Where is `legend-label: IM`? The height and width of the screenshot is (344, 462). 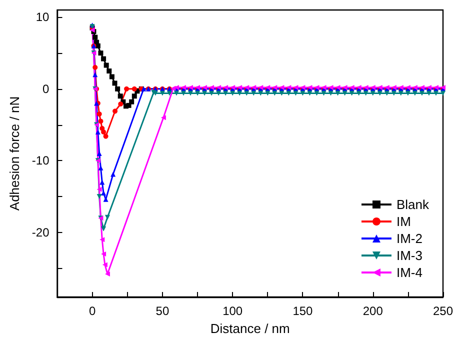 legend-label: IM is located at coordinates (403, 221).